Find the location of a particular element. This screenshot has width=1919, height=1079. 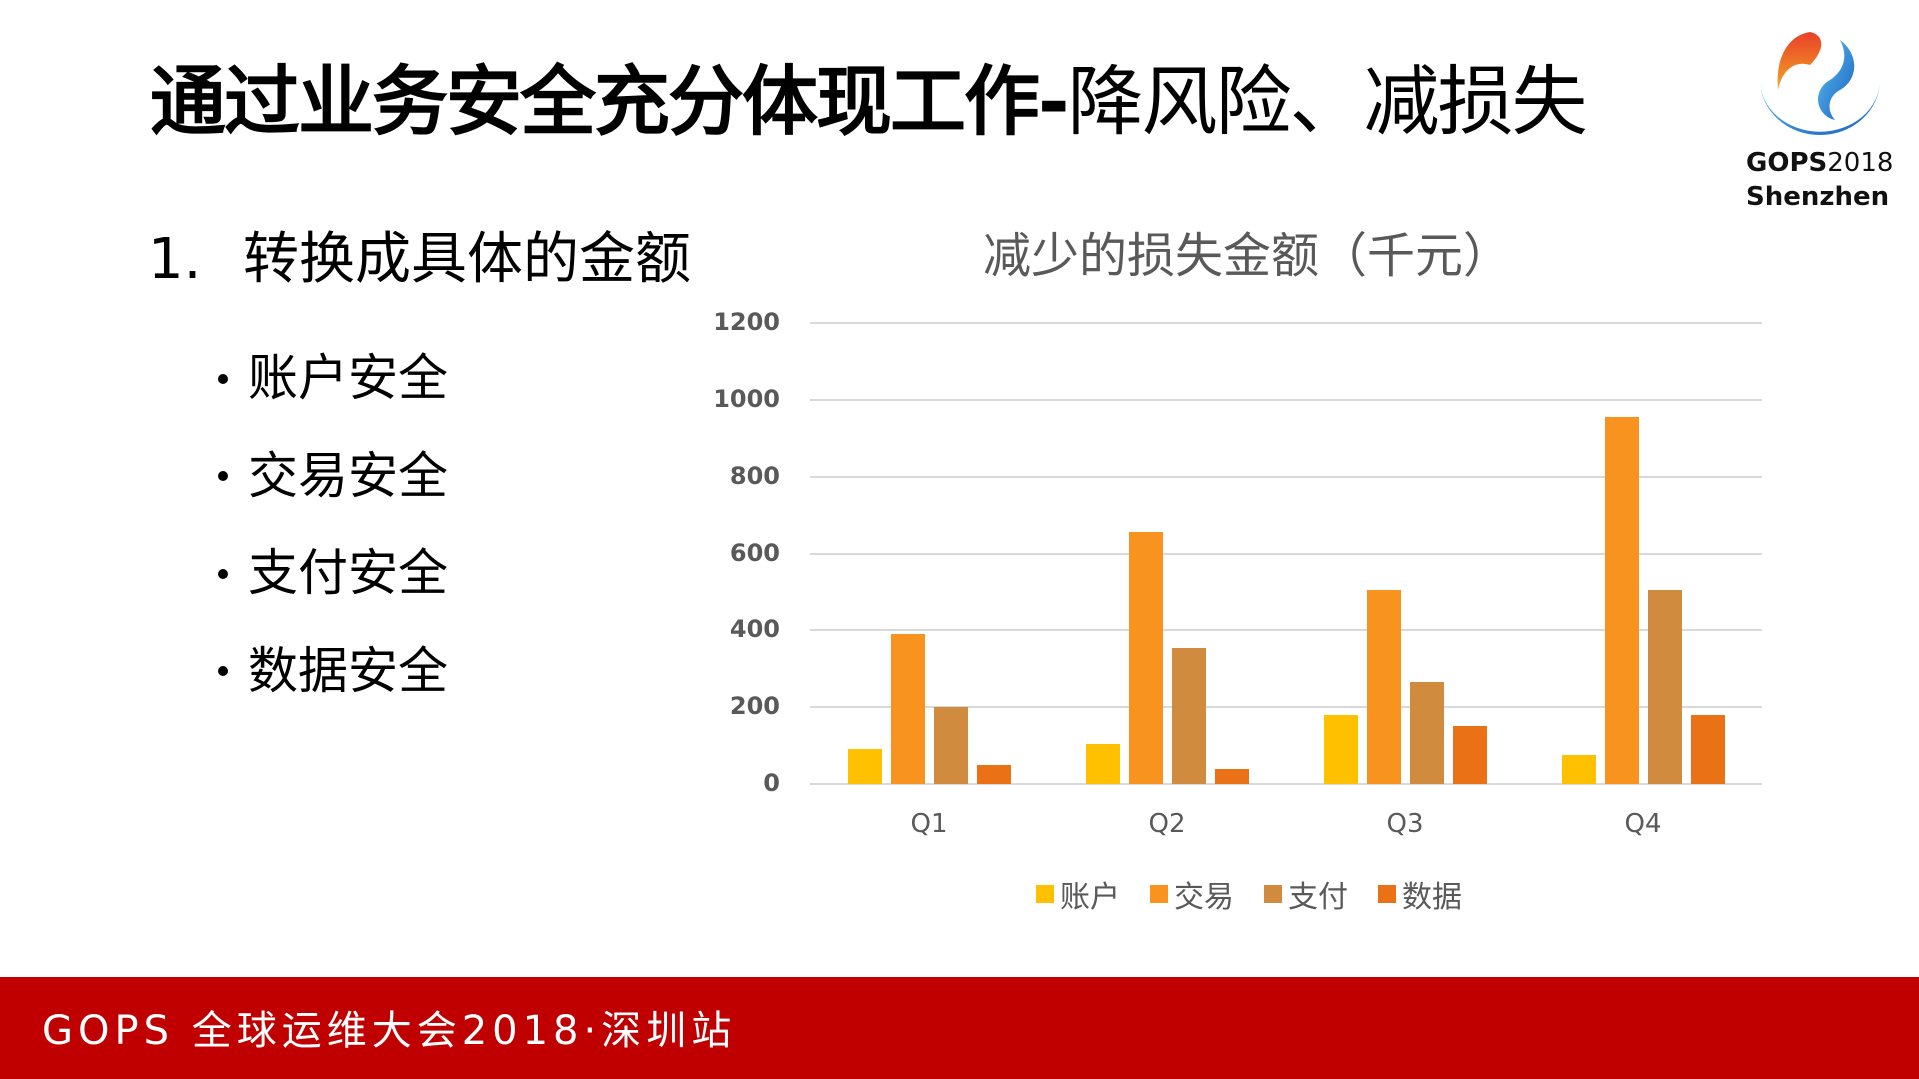

bullet-item: 支付安全 is located at coordinates (333, 574).